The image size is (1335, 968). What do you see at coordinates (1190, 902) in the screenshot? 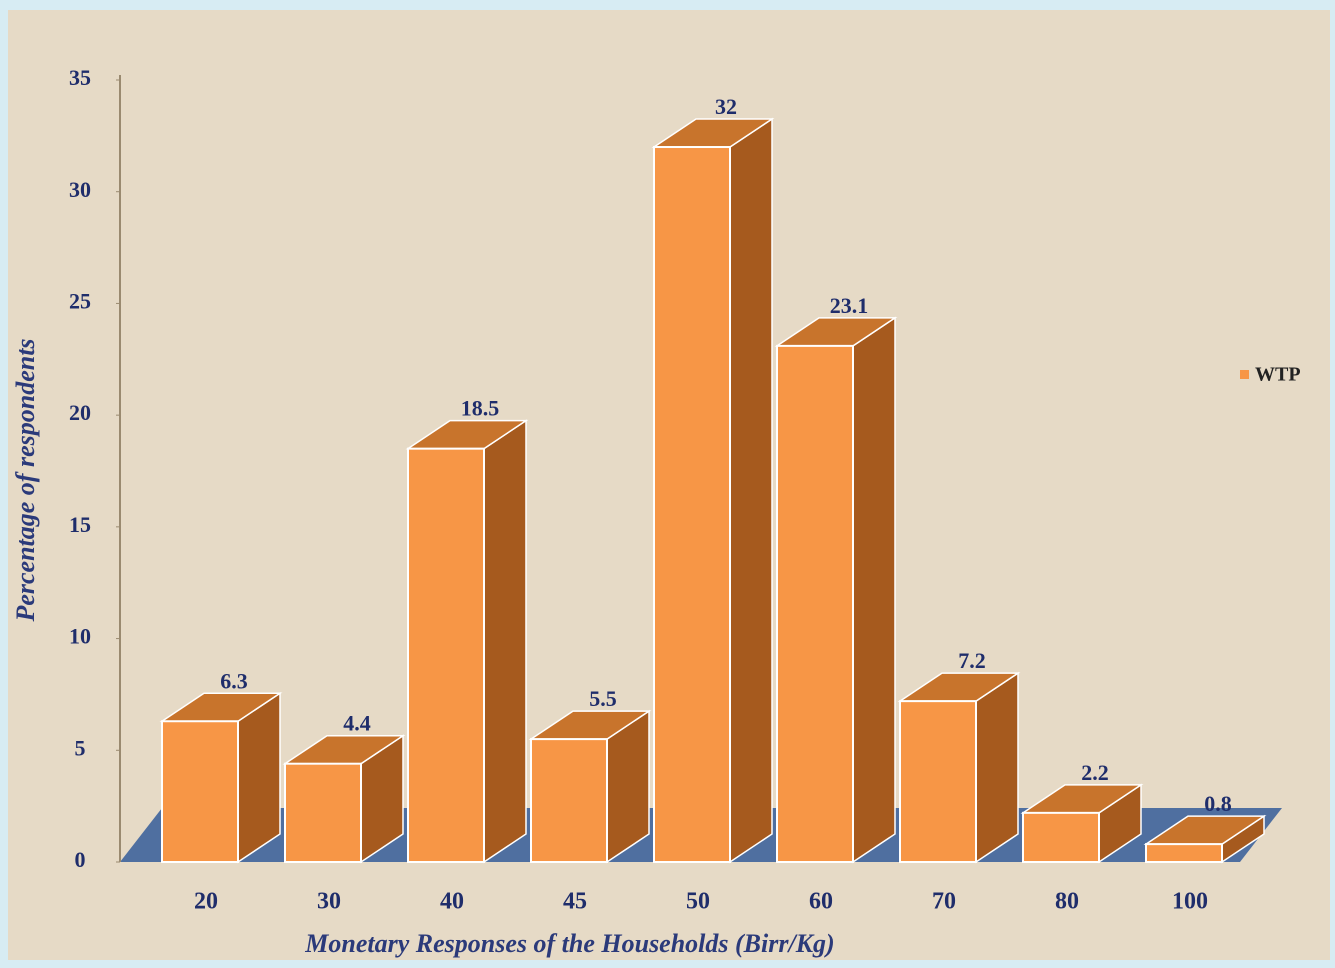
I see `x-tick-label: 100` at bounding box center [1190, 902].